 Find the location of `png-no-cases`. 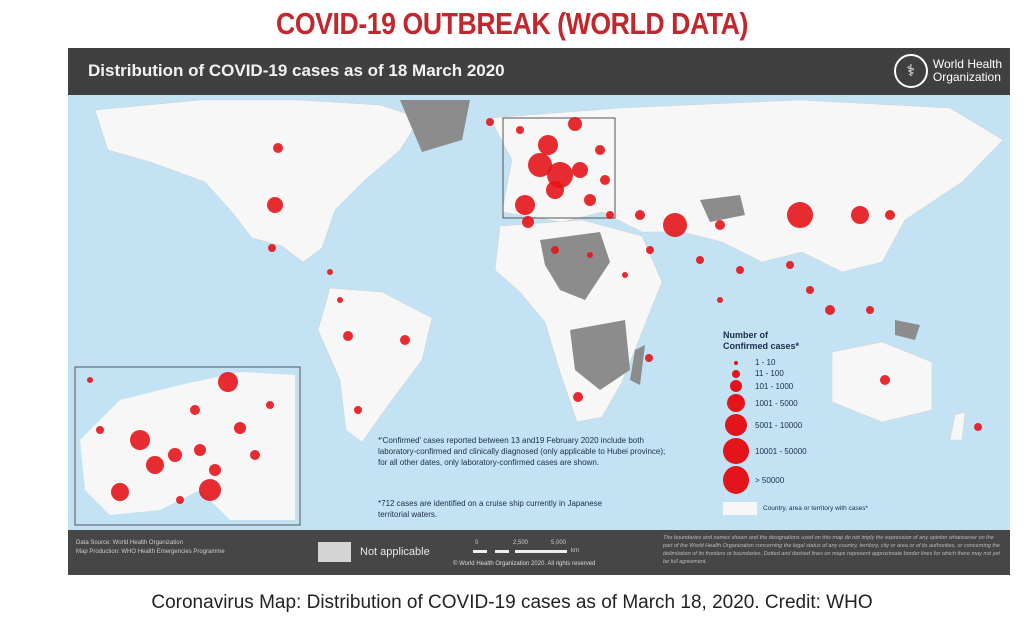

png-no-cases is located at coordinates (907, 330).